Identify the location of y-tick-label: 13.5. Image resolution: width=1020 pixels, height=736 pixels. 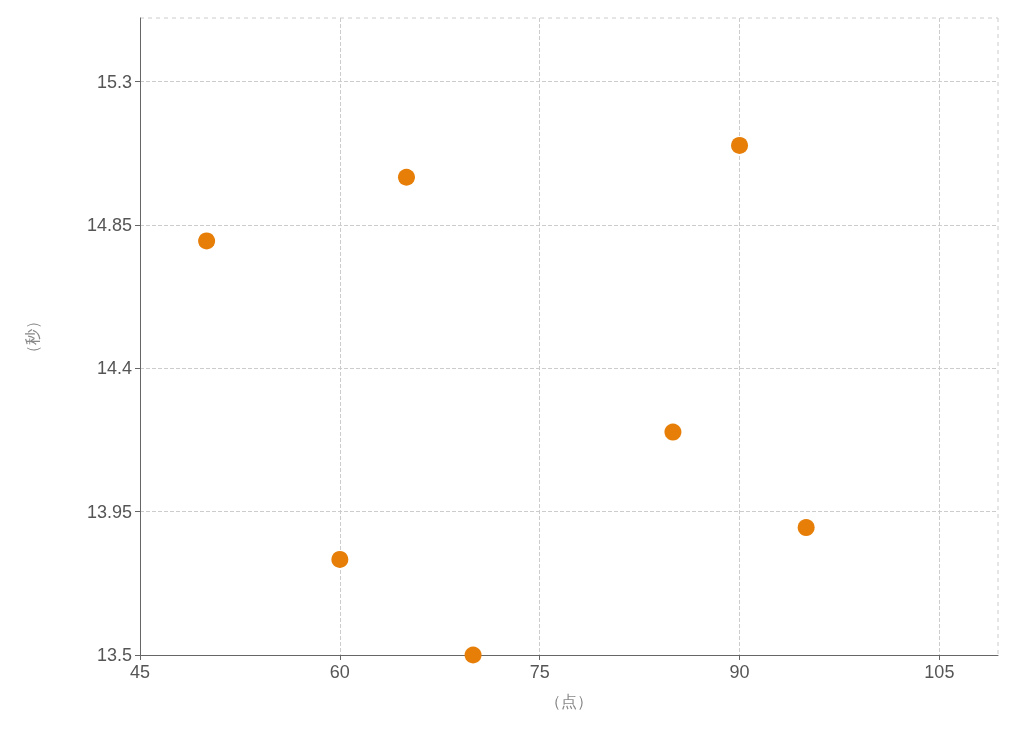
(114, 655).